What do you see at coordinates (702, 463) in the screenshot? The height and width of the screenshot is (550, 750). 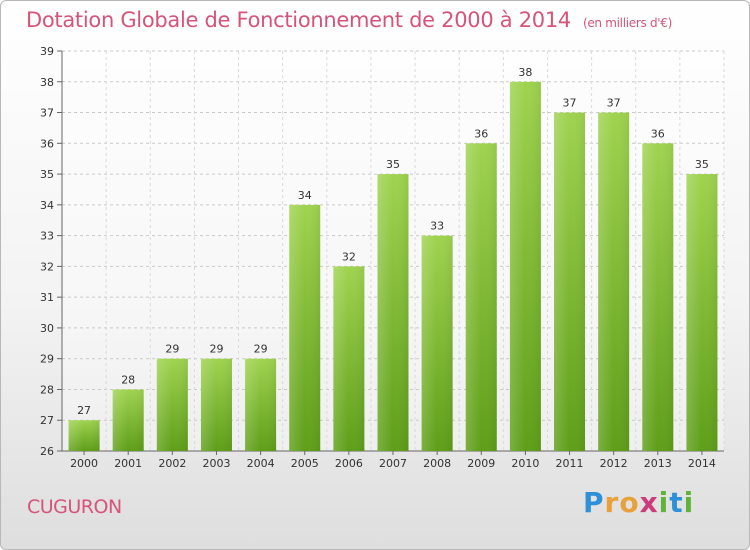 I see `x-tick-label: 2014` at bounding box center [702, 463].